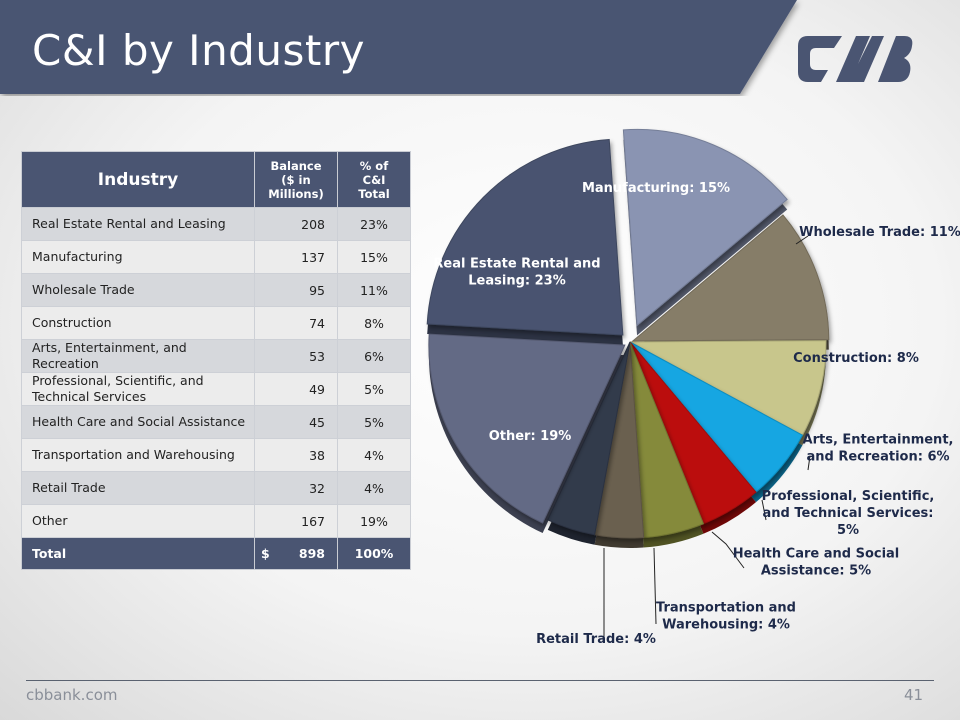 The height and width of the screenshot is (720, 960). What do you see at coordinates (138, 179) in the screenshot?
I see `header-industry: Industry` at bounding box center [138, 179].